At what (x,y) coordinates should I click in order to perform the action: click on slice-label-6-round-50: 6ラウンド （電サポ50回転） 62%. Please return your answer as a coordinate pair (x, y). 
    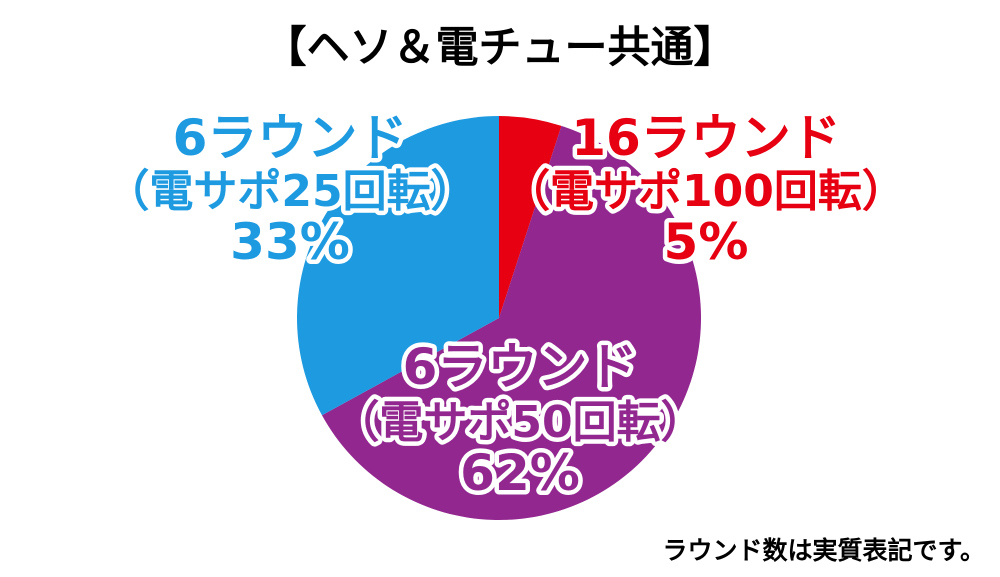
    Looking at the image, I should click on (520, 420).